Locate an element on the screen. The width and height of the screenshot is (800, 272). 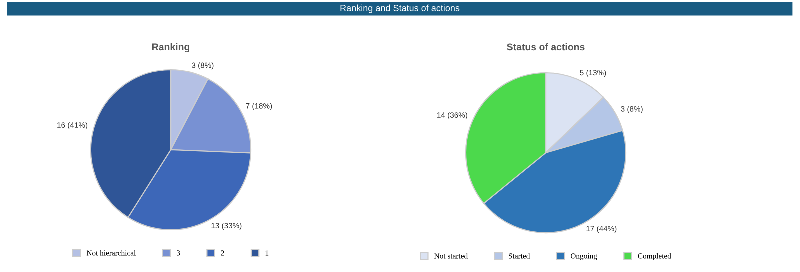
chart-title: Status of actions is located at coordinates (546, 47).